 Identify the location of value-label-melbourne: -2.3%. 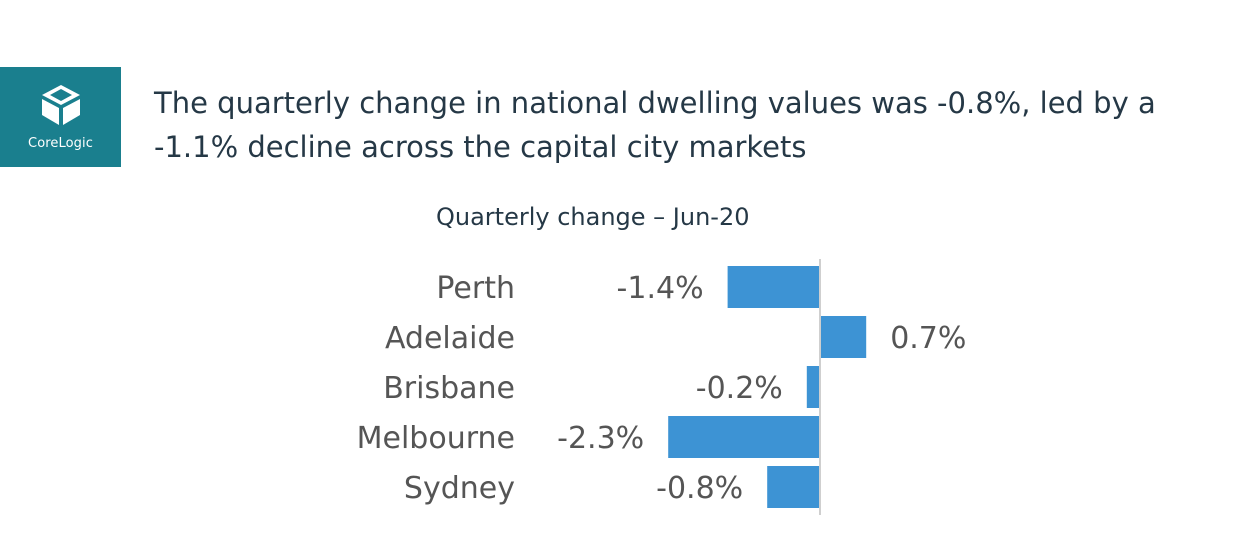
(600, 438).